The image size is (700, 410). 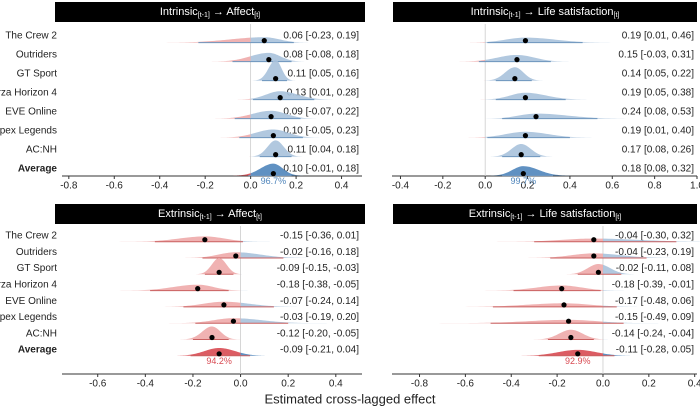 What do you see at coordinates (69, 186) in the screenshot?
I see `x-tick-label: -0.8` at bounding box center [69, 186].